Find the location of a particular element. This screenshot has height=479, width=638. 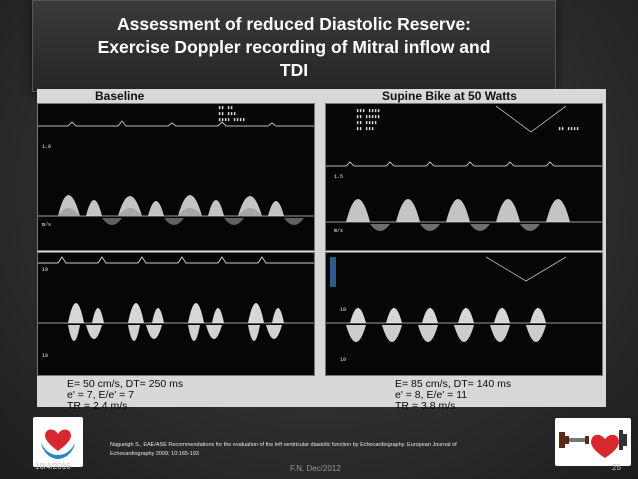

baseline-measure-line-1: E= 50 cm/s, DT= 250 ms is located at coordinates (125, 384).